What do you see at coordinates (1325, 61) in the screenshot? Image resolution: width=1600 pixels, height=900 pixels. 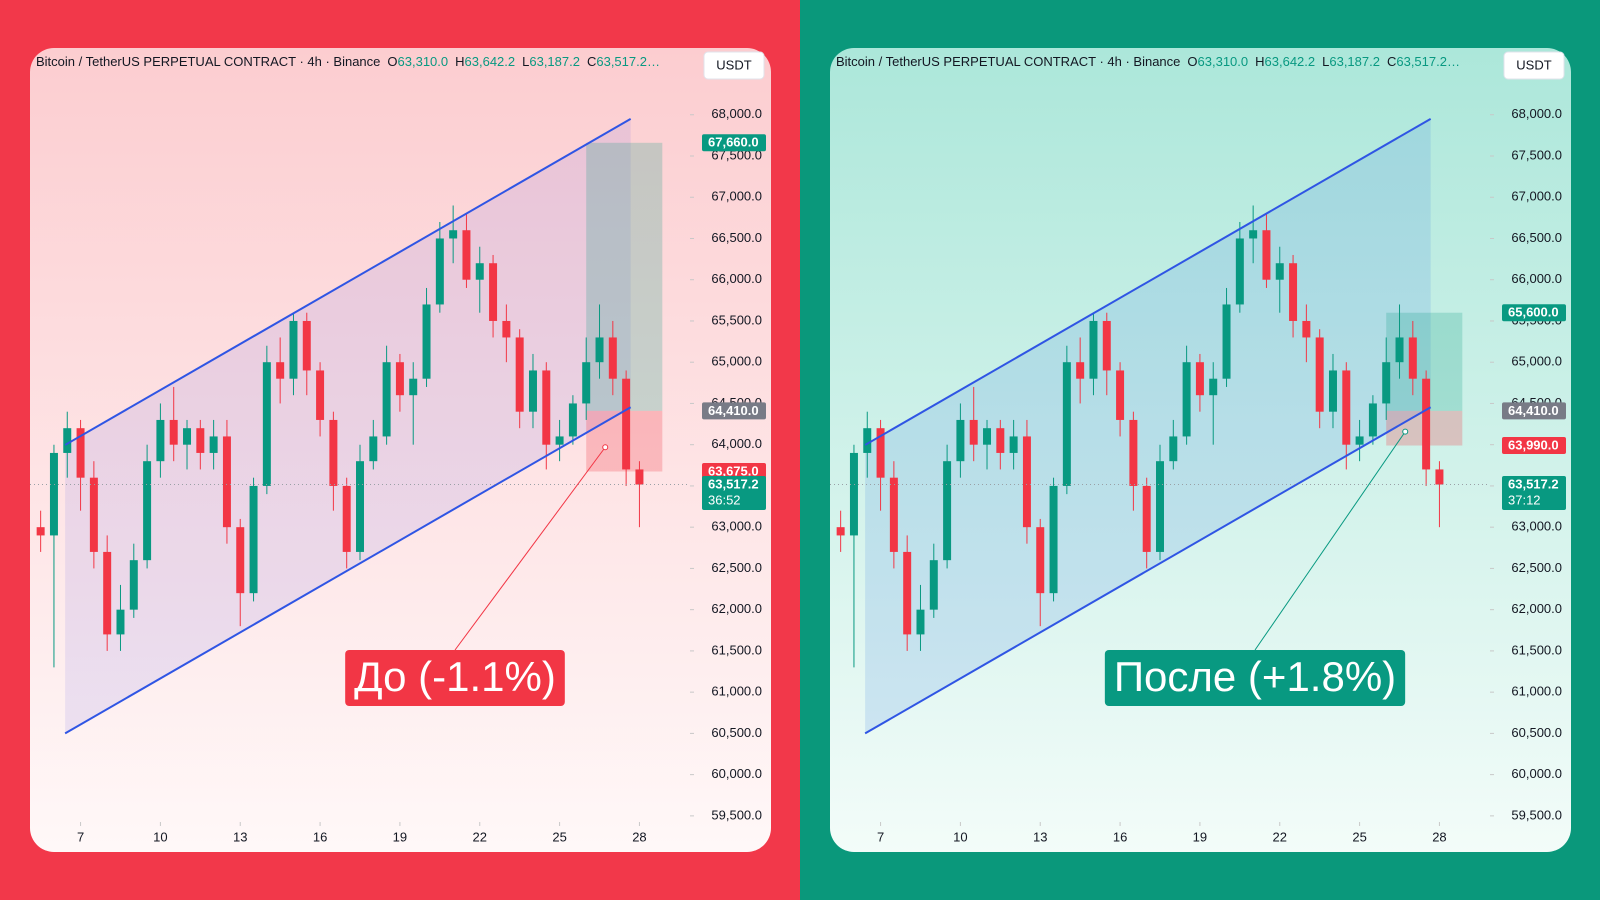 I see `ohlc-key: L` at bounding box center [1325, 61].